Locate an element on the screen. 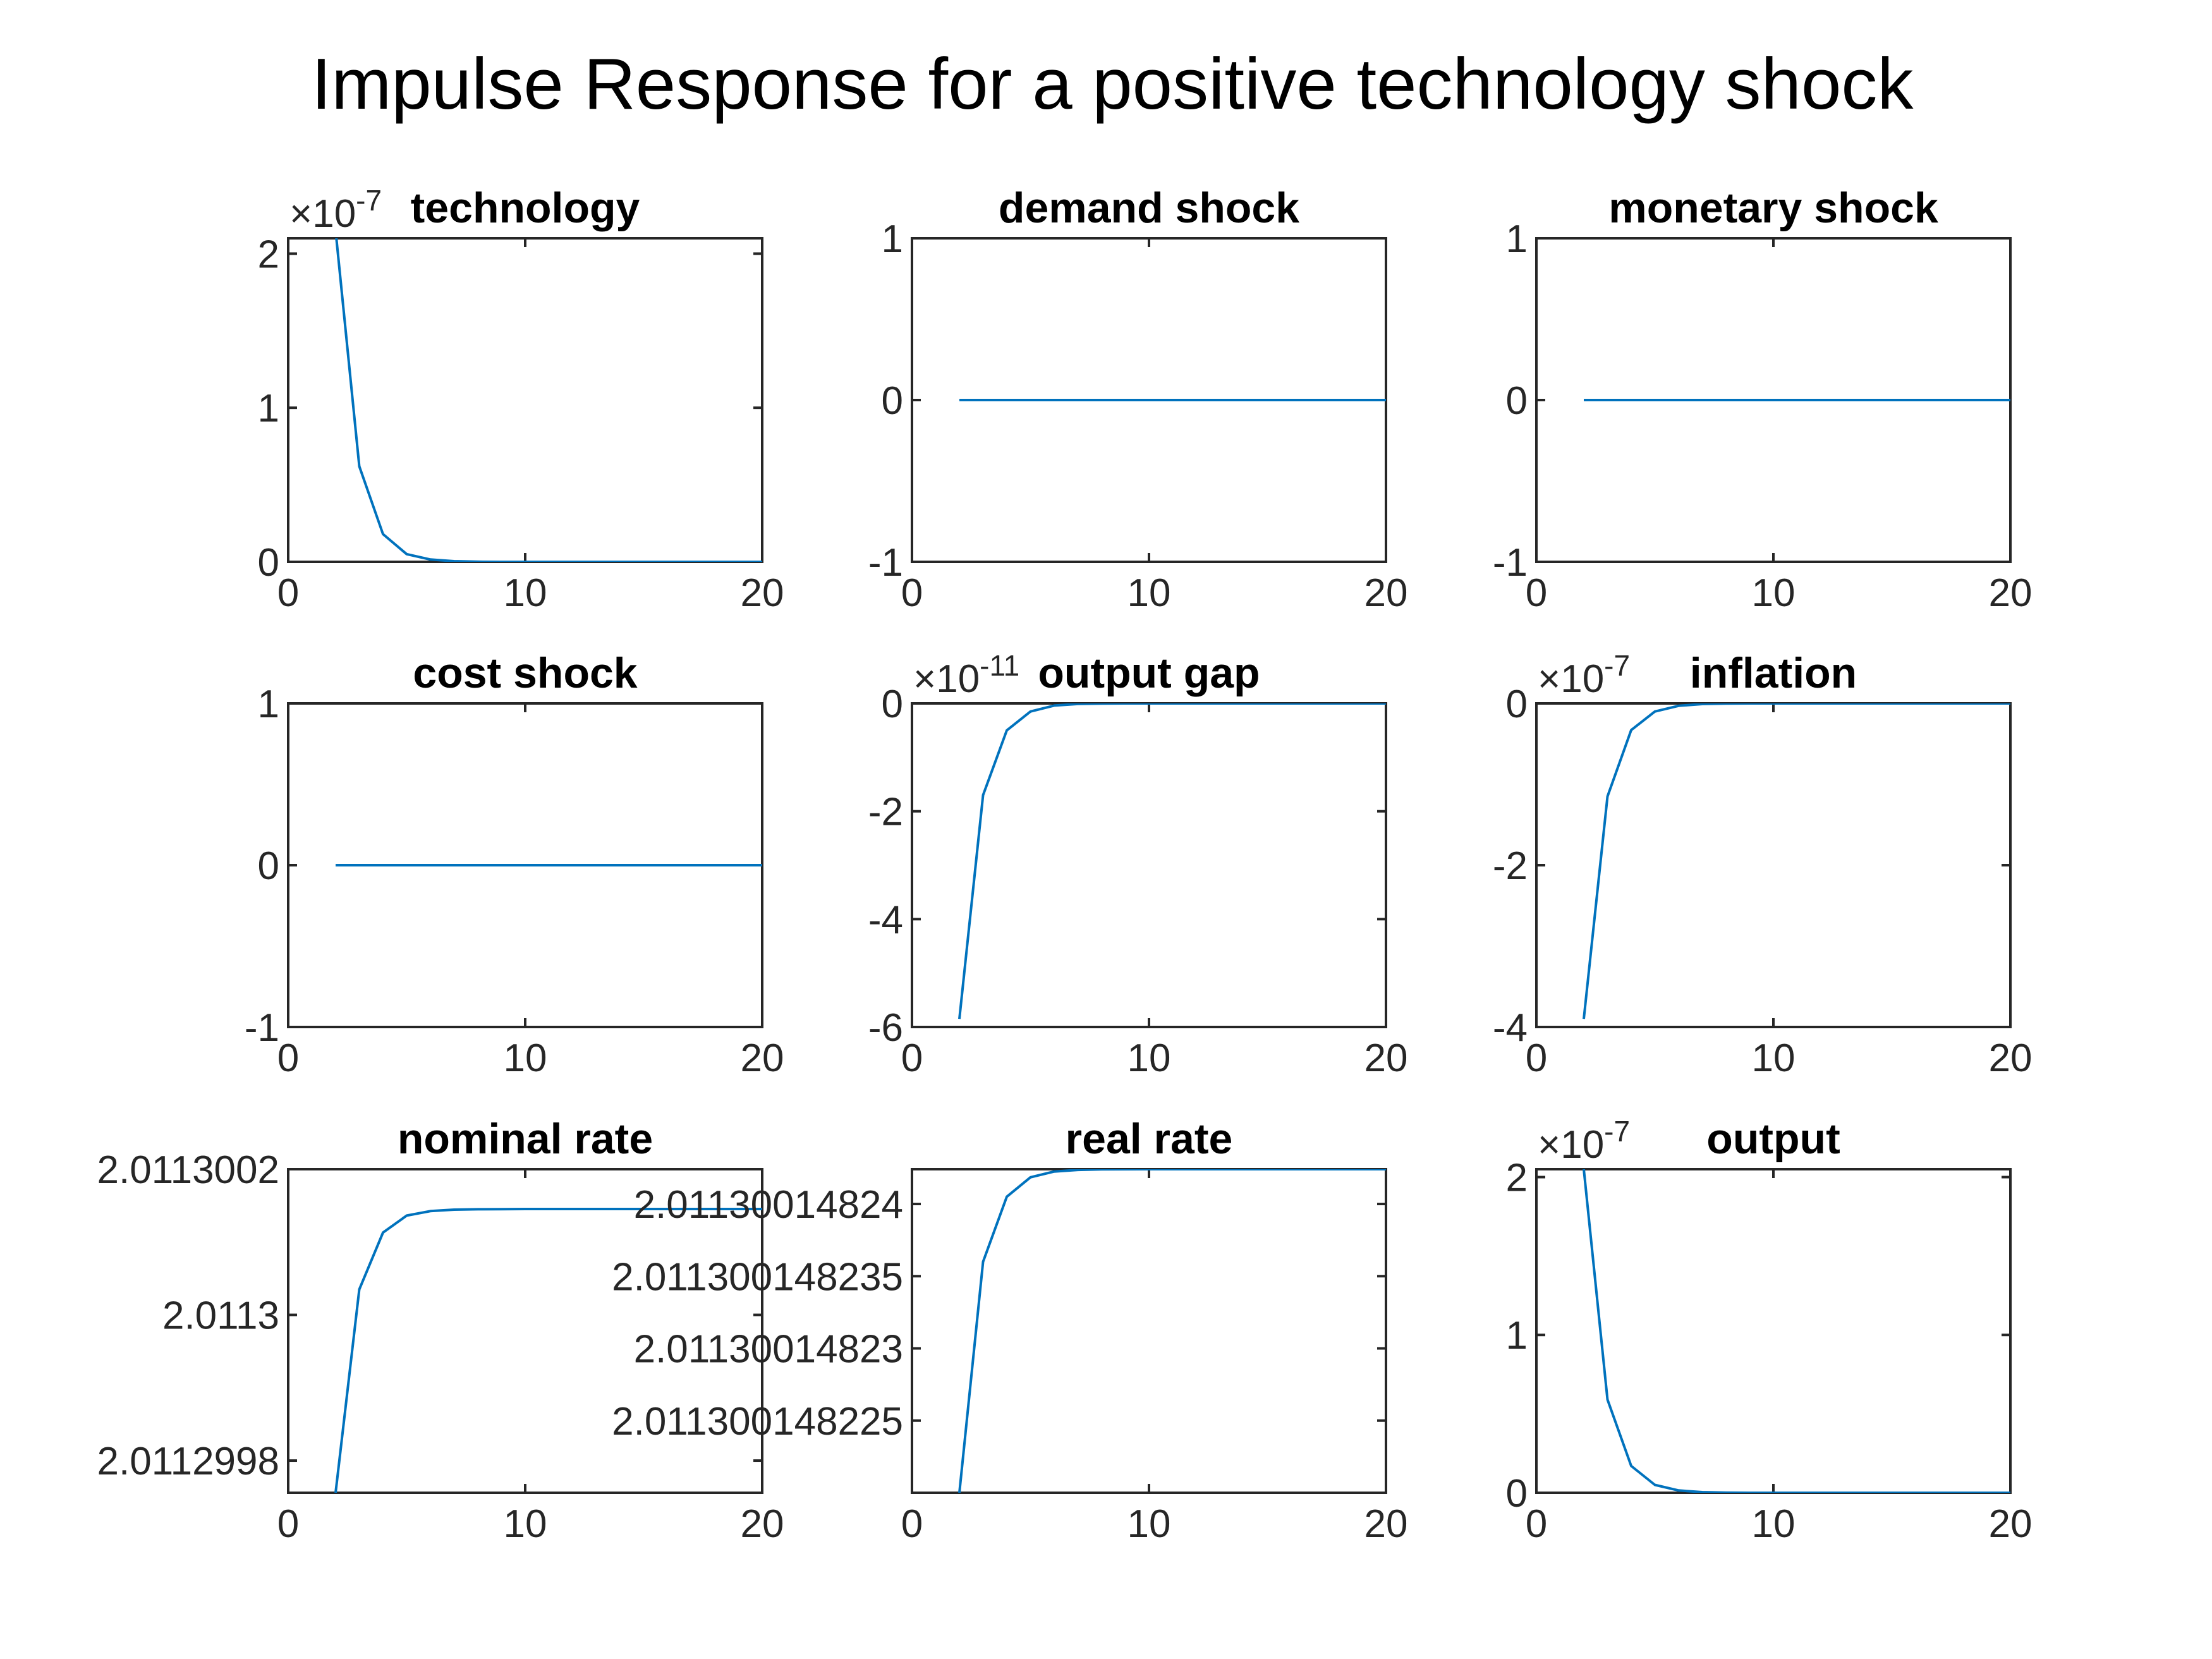 The height and width of the screenshot is (1659, 2212). ir-chart-1-ytick-label: -1 is located at coordinates (885, 563).